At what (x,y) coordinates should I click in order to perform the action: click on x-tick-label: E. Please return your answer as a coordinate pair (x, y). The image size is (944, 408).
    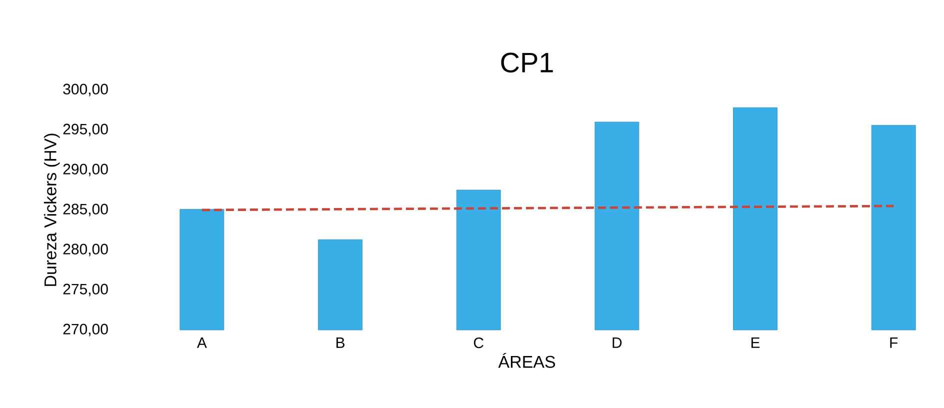
    Looking at the image, I should click on (755, 343).